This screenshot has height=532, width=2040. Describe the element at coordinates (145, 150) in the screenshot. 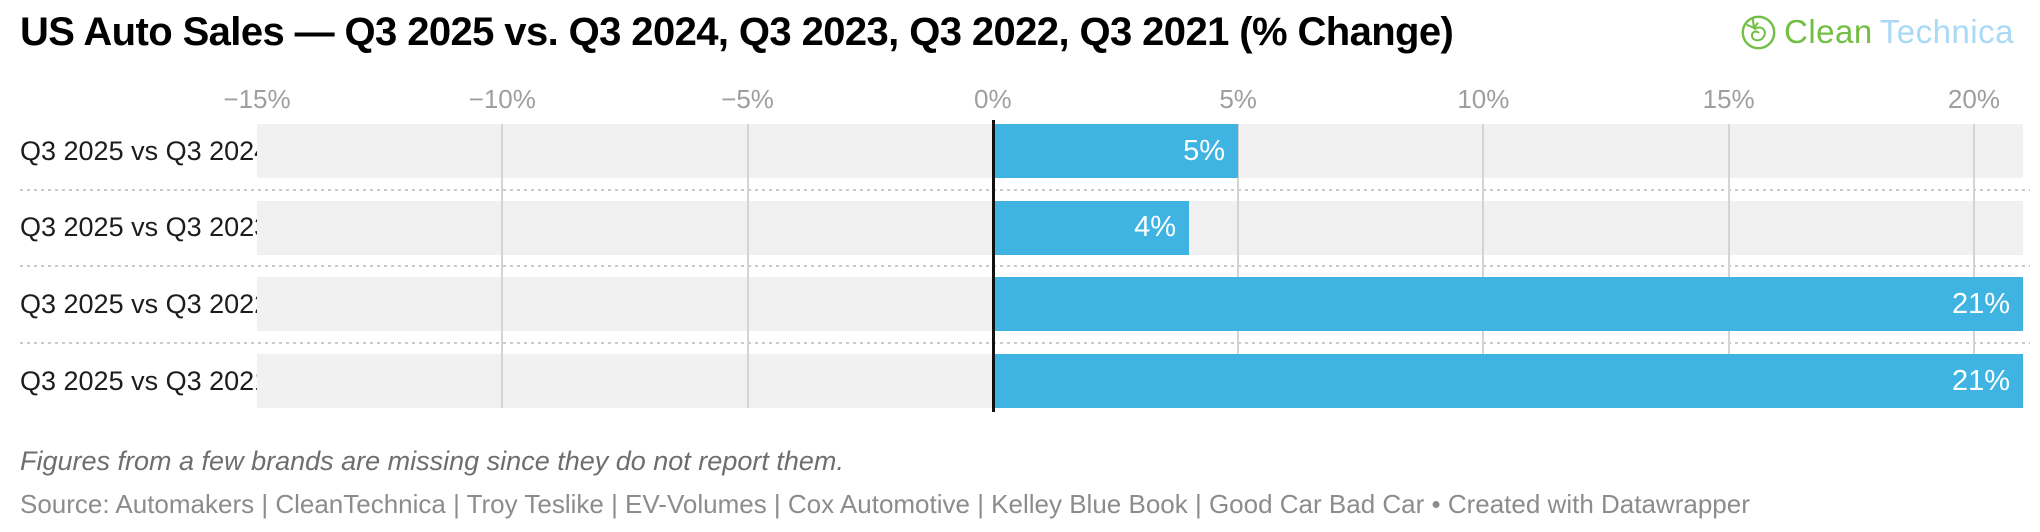

I see `category-label: Q3 2025 vs Q3 2024` at that location.